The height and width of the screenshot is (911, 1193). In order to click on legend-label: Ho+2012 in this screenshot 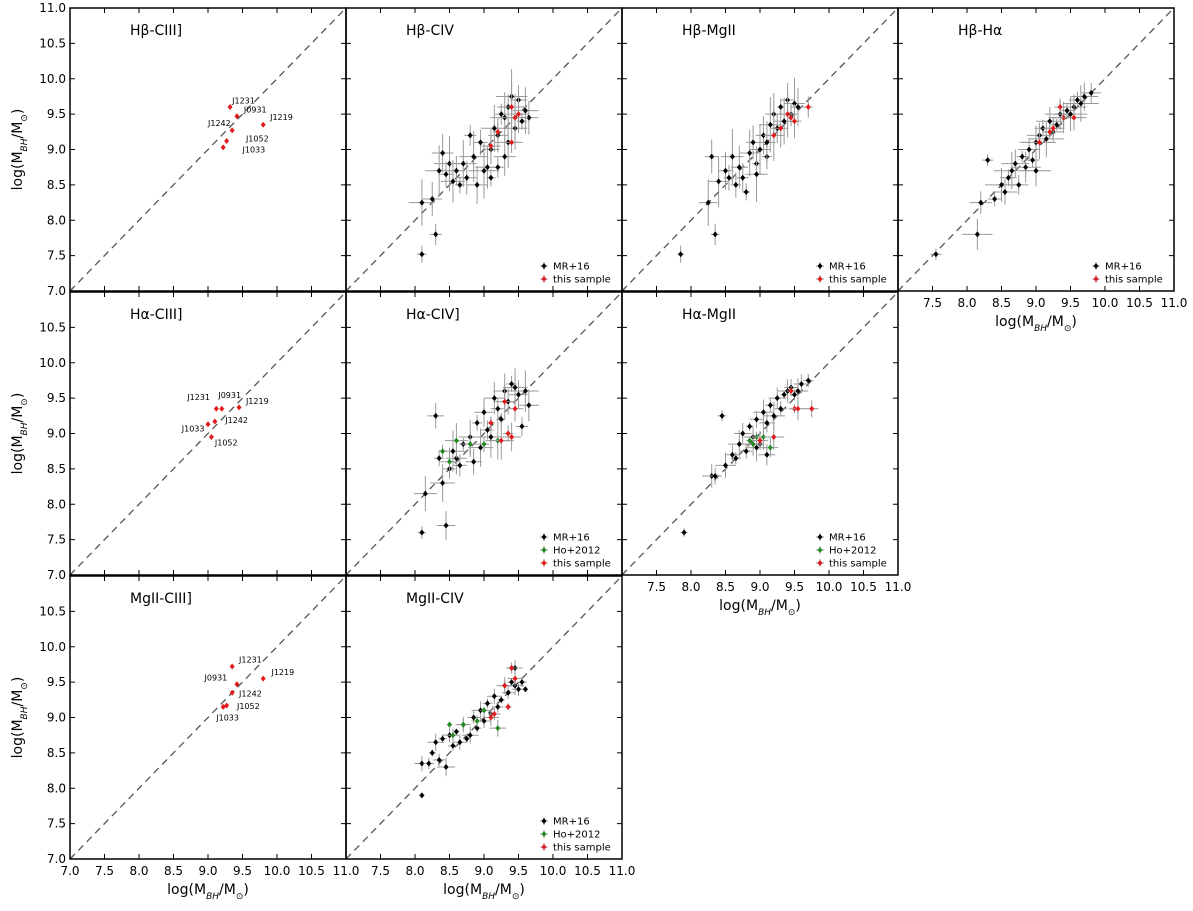, I will do `click(576, 551)`.